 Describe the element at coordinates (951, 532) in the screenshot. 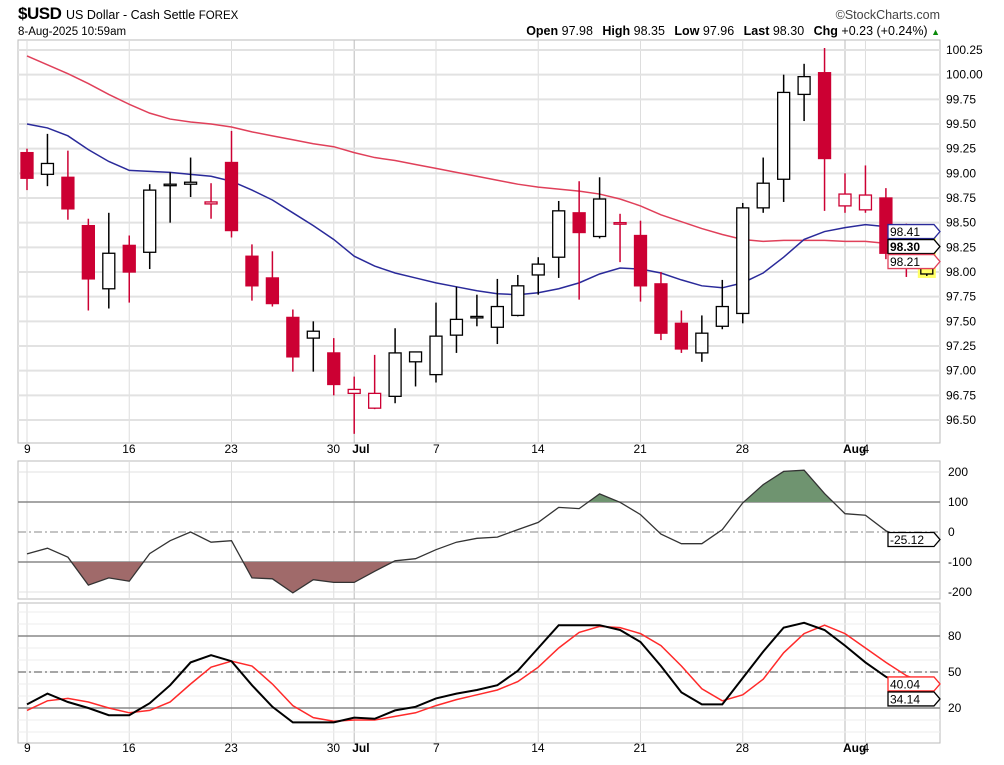

I see `cci-axis-label: 0` at that location.